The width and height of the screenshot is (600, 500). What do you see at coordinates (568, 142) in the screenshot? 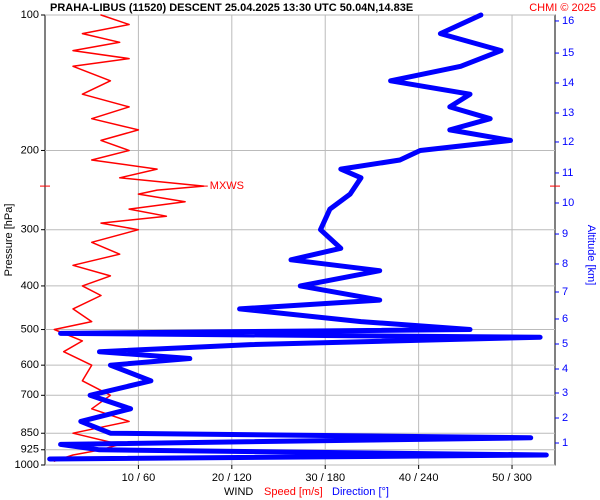
I see `y2-tick-label: 12` at bounding box center [568, 142].